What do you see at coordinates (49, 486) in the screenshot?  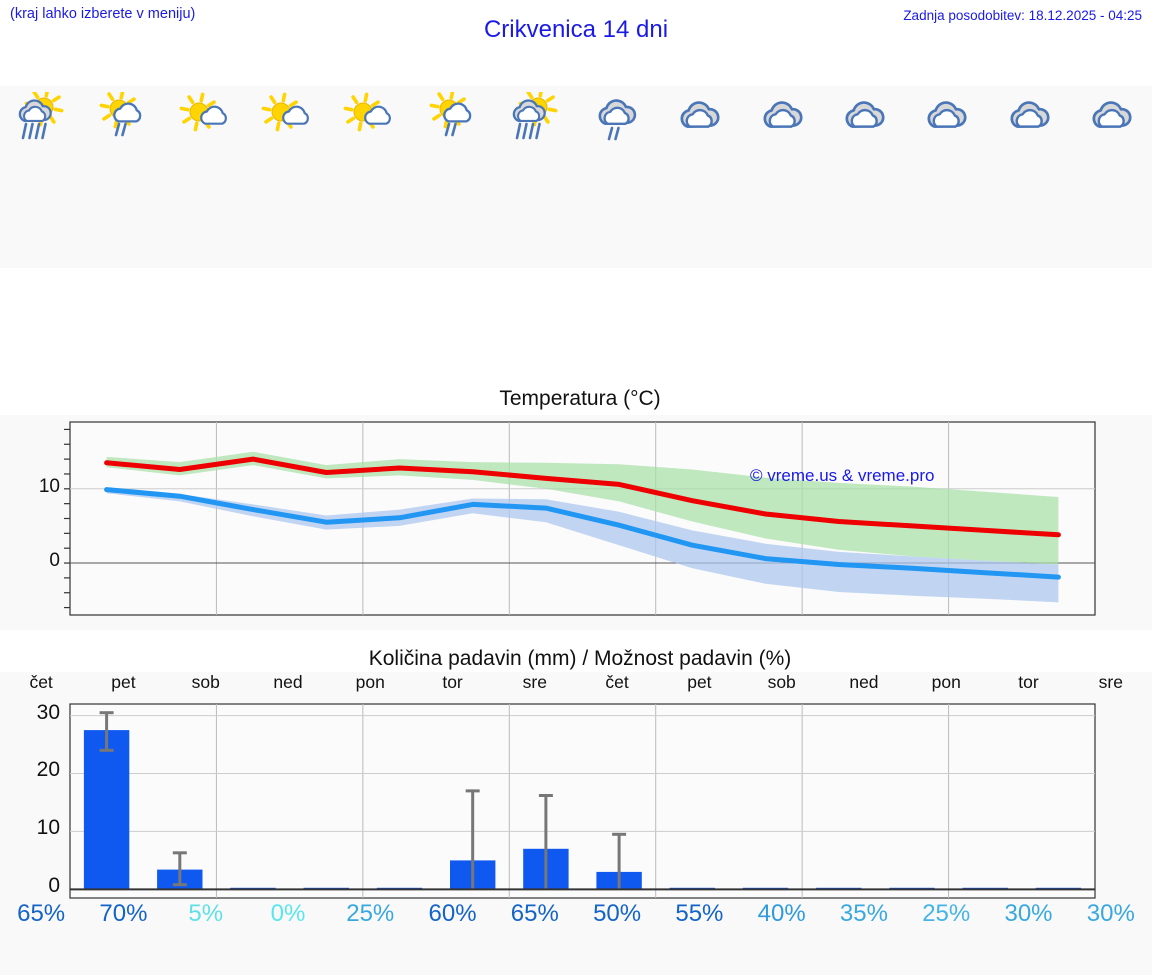 I see `temp-y-tick-label: 10` at bounding box center [49, 486].